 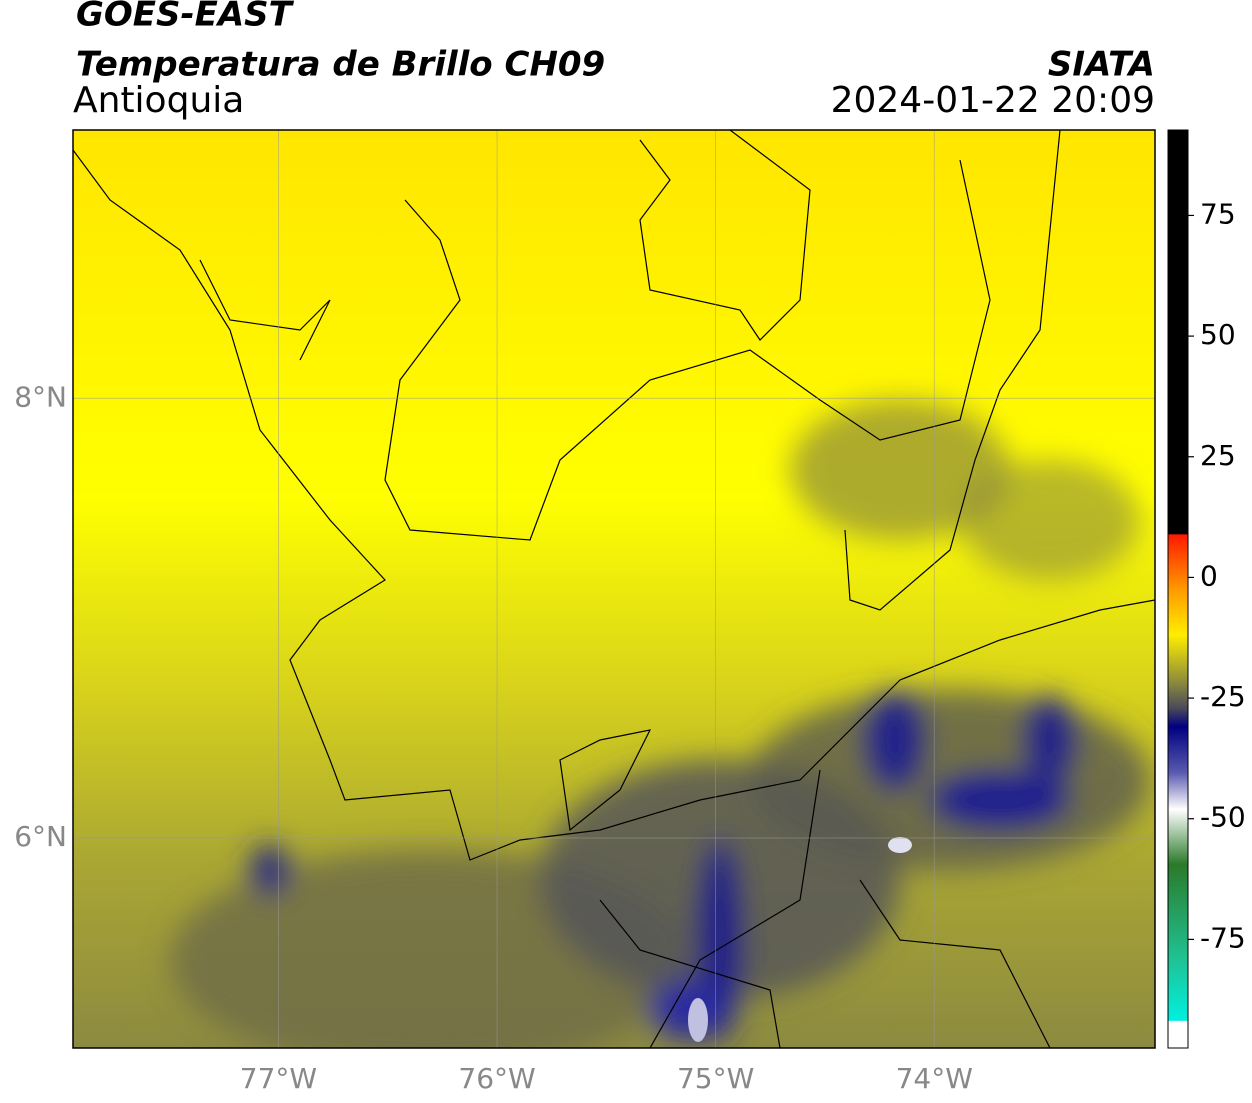 What do you see at coordinates (1209, 575) in the screenshot?
I see `colorbar-tick-label: 0` at bounding box center [1209, 575].